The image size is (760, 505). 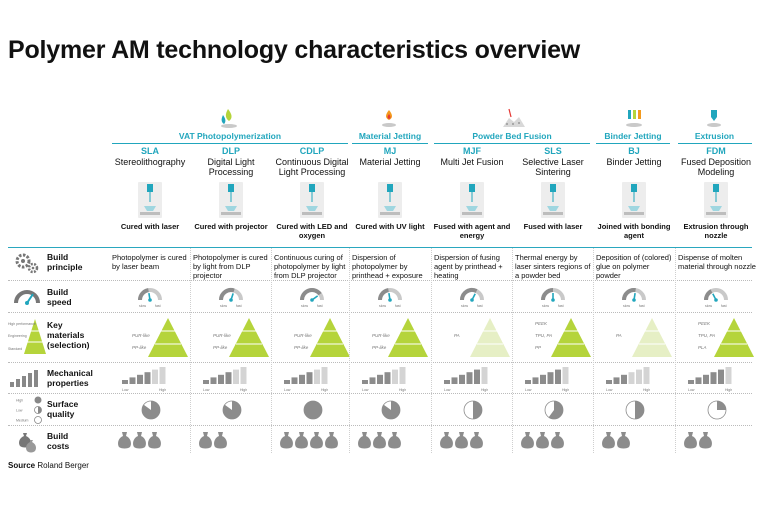 I want to click on row-label-build-principle: Build principle, so click(x=65, y=262).